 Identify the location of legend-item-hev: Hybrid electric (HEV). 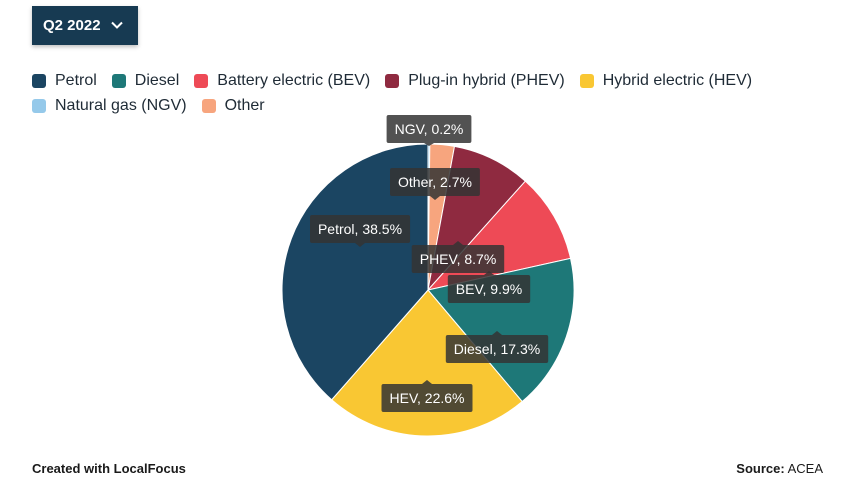
(666, 80).